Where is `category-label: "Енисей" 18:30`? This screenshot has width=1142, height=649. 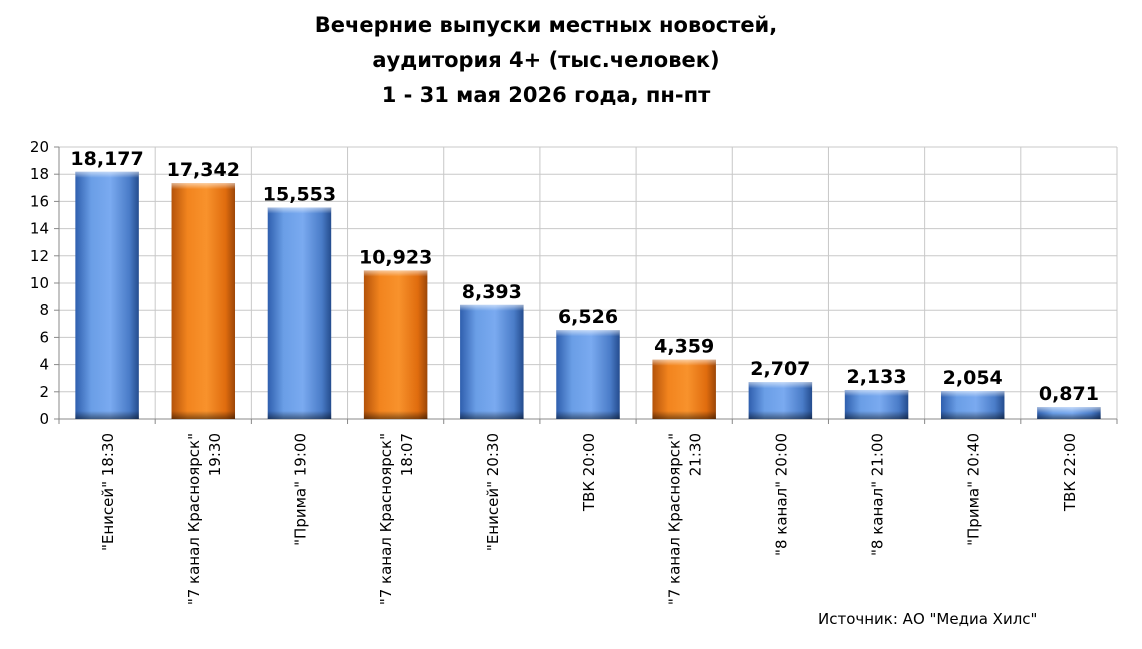 category-label: "Енисей" 18:30 is located at coordinates (108, 492).